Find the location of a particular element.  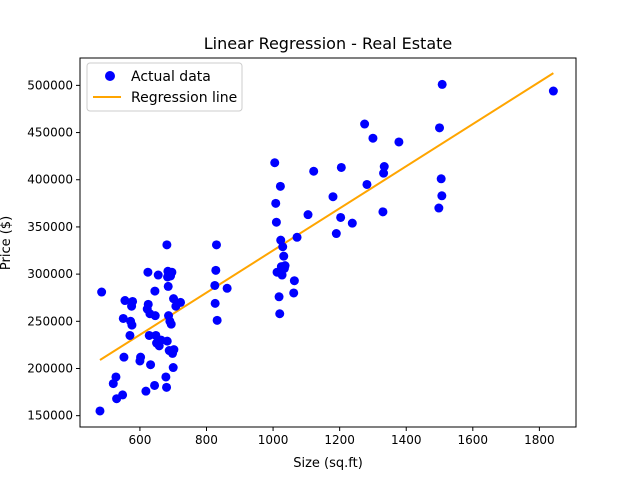

chart-legend: Actual data Regression line is located at coordinates (164, 87).